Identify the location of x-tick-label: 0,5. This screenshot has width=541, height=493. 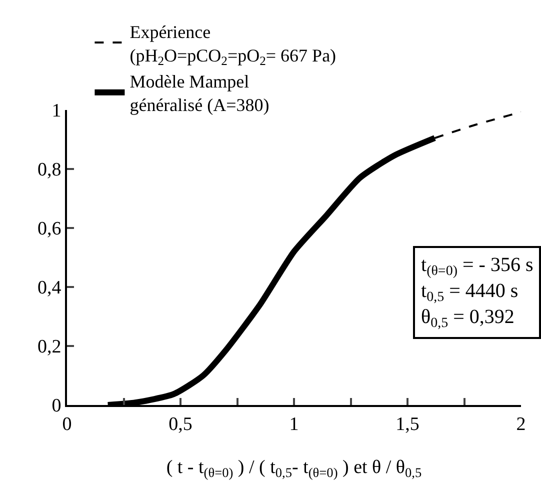
(180, 424).